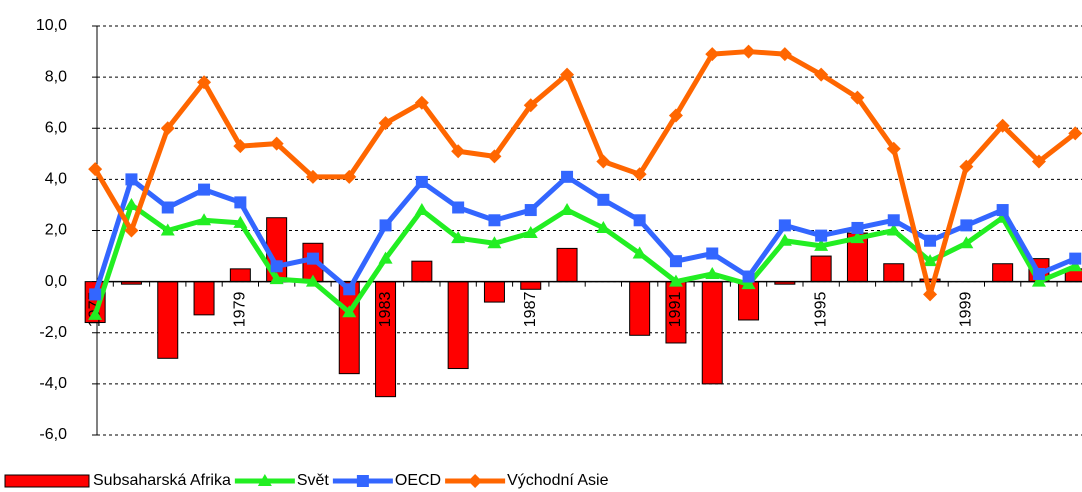 Image resolution: width=1082 pixels, height=492 pixels. I want to click on y-tick-label: 4,0, so click(56, 179).